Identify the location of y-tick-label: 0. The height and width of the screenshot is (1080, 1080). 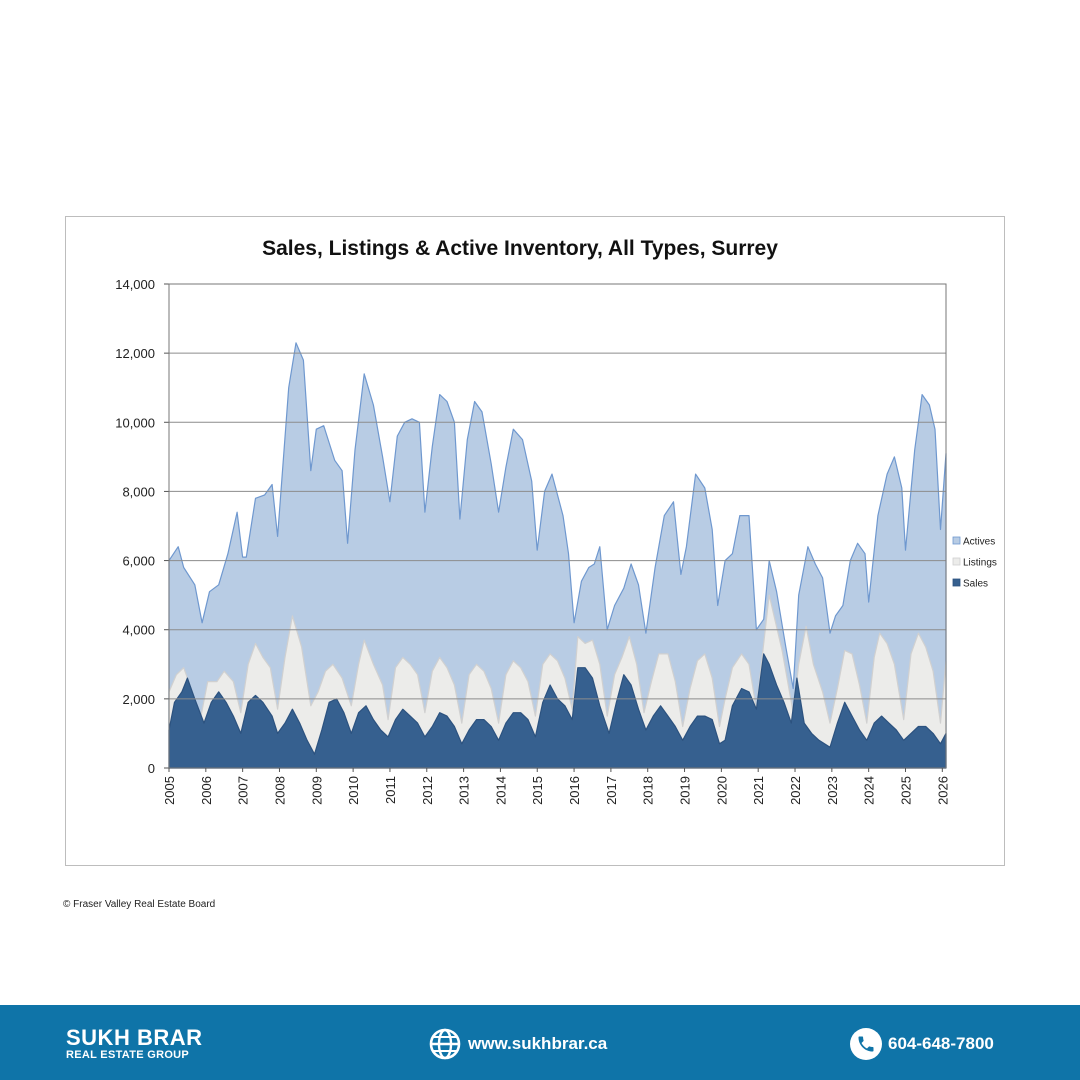
(151, 768).